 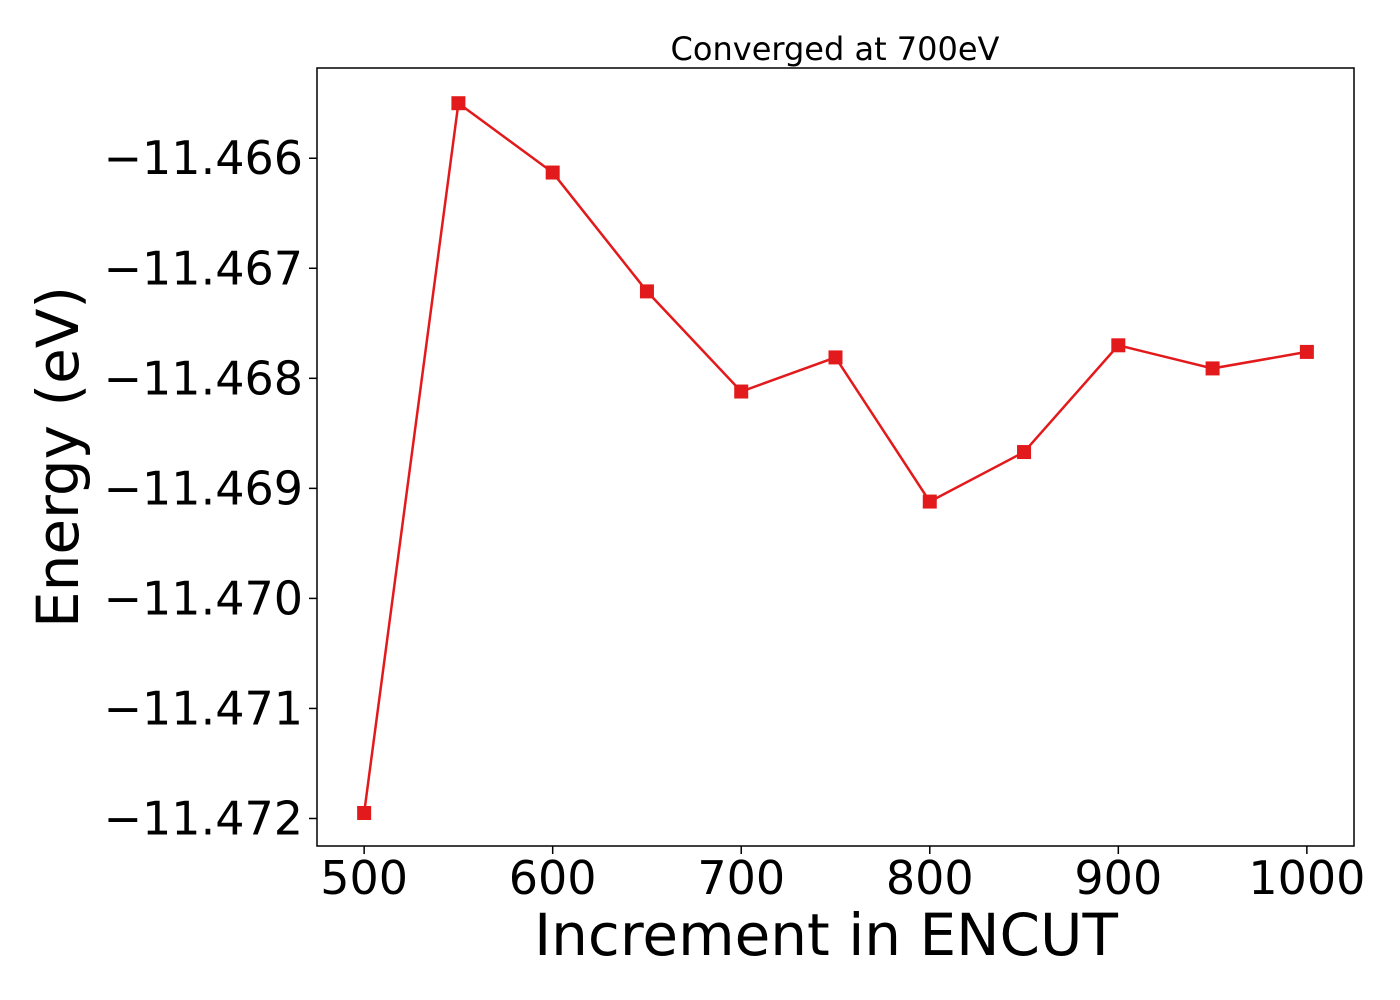 I want to click on x-tick-label: 600, so click(x=553, y=878).